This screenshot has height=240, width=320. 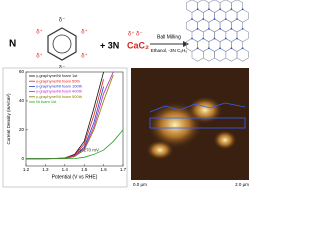 I want to click on y-tick-label: 20, so click(x=22, y=129).